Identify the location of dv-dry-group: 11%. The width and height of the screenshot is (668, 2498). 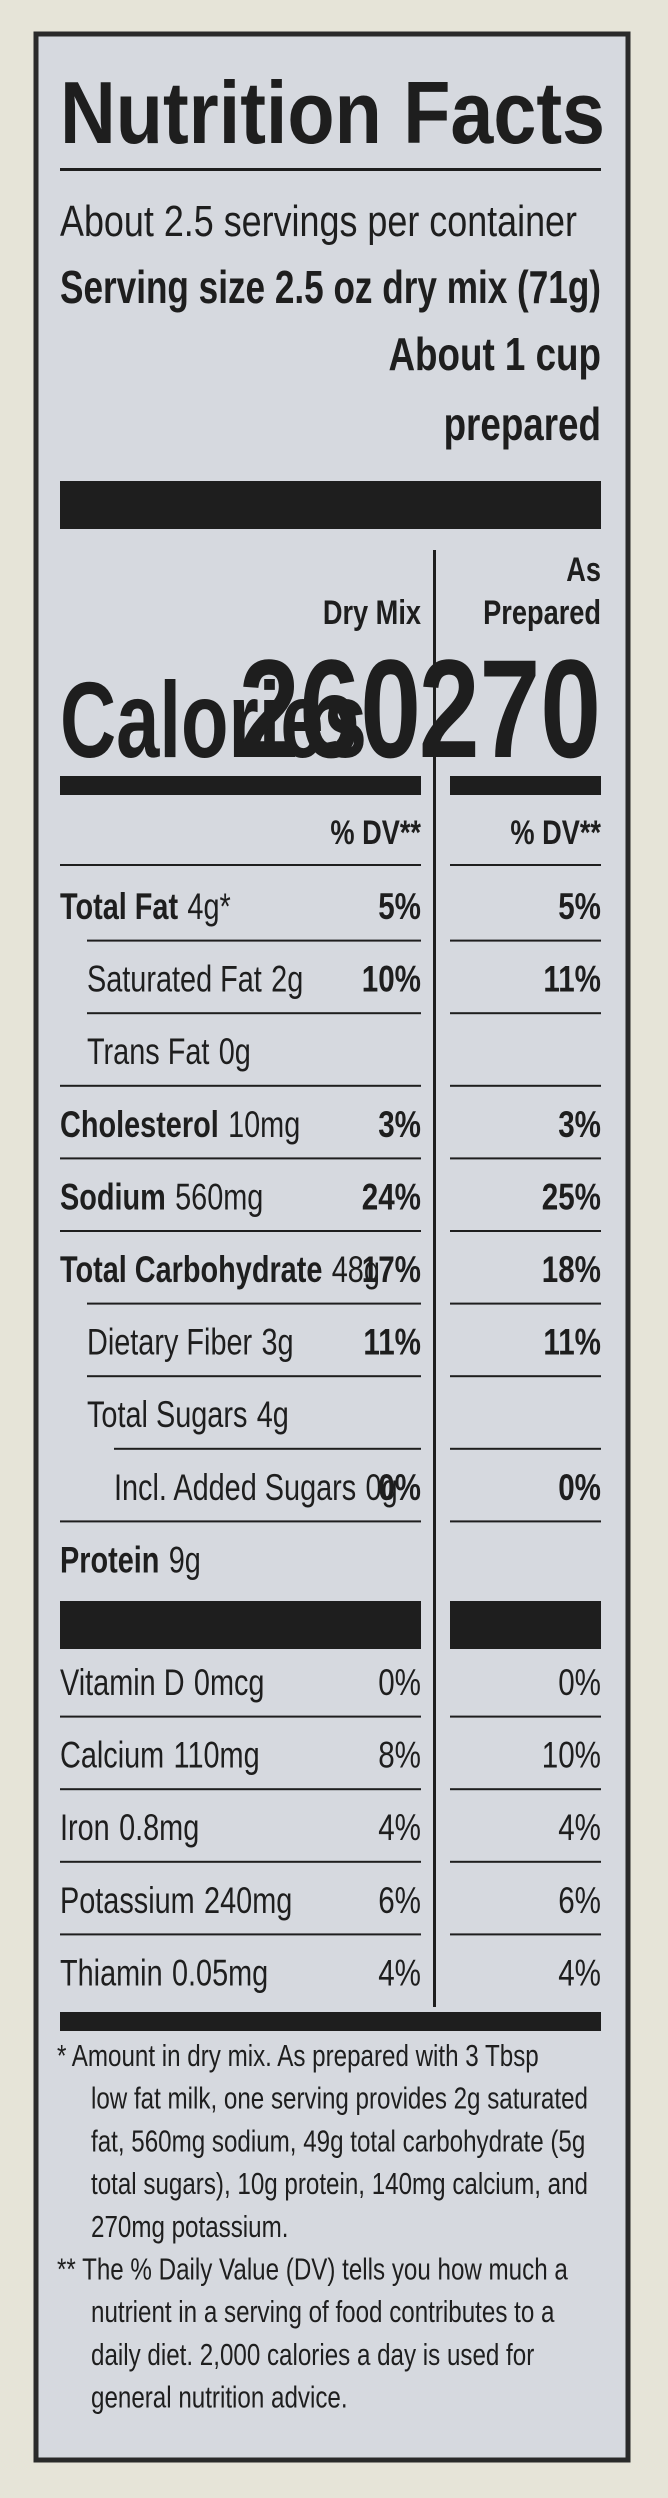
(392, 1343).